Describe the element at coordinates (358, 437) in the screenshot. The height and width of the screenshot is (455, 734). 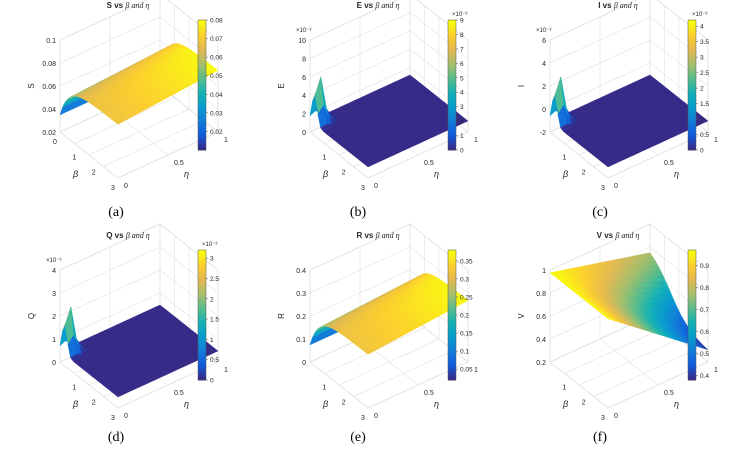
I see `panel-caption: (e)` at that location.